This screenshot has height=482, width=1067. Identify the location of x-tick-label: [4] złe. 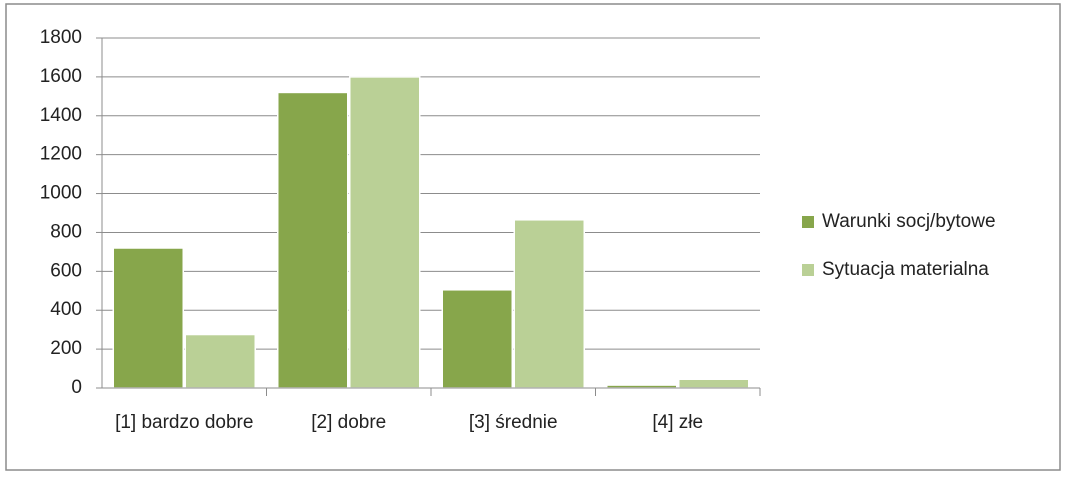
(678, 422).